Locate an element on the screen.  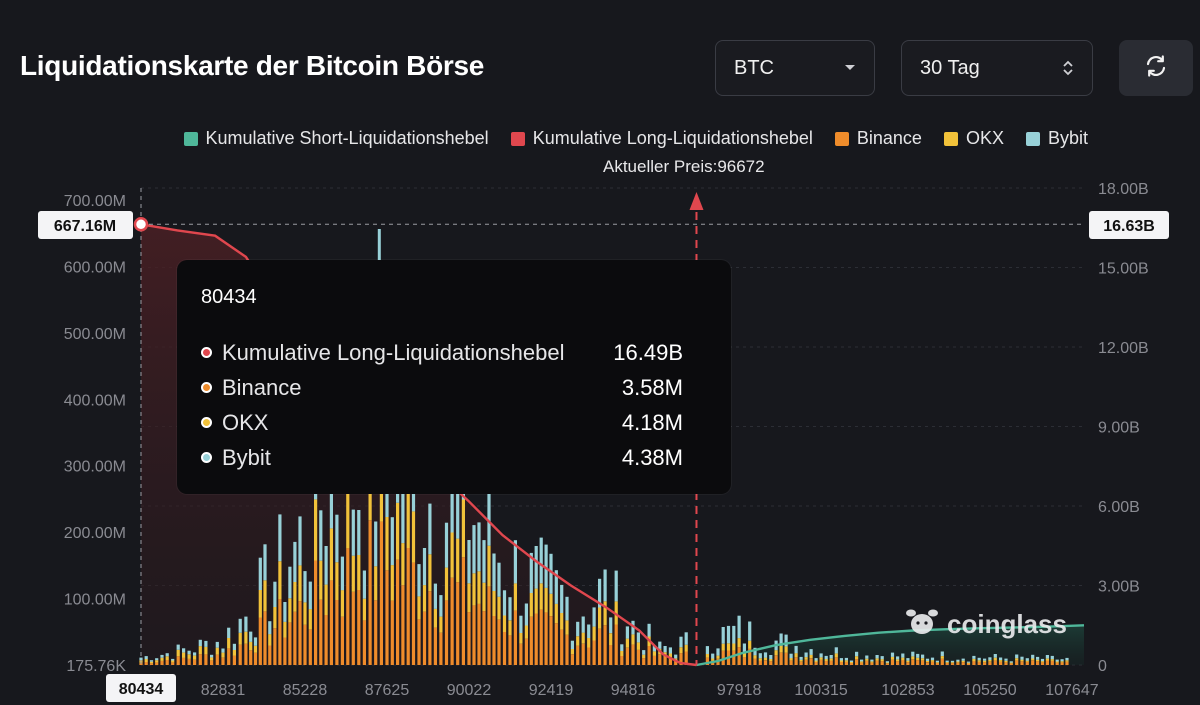
refresh-button is located at coordinates (1156, 68).